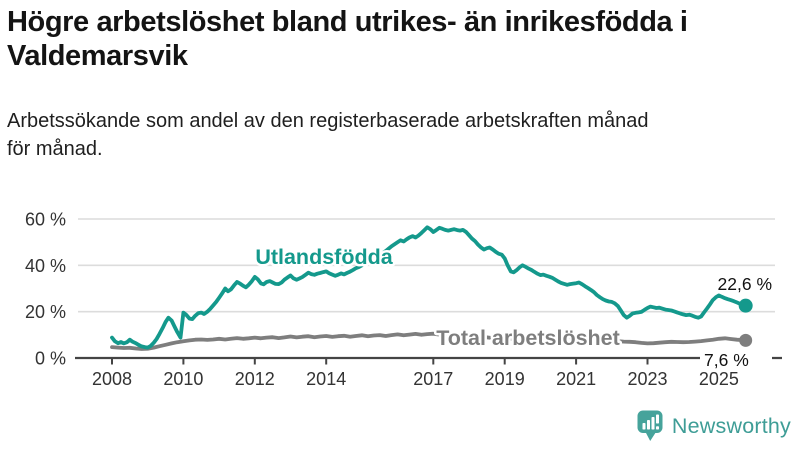  Describe the element at coordinates (45, 266) in the screenshot. I see `y-axis-tick-label: 40 %` at that location.